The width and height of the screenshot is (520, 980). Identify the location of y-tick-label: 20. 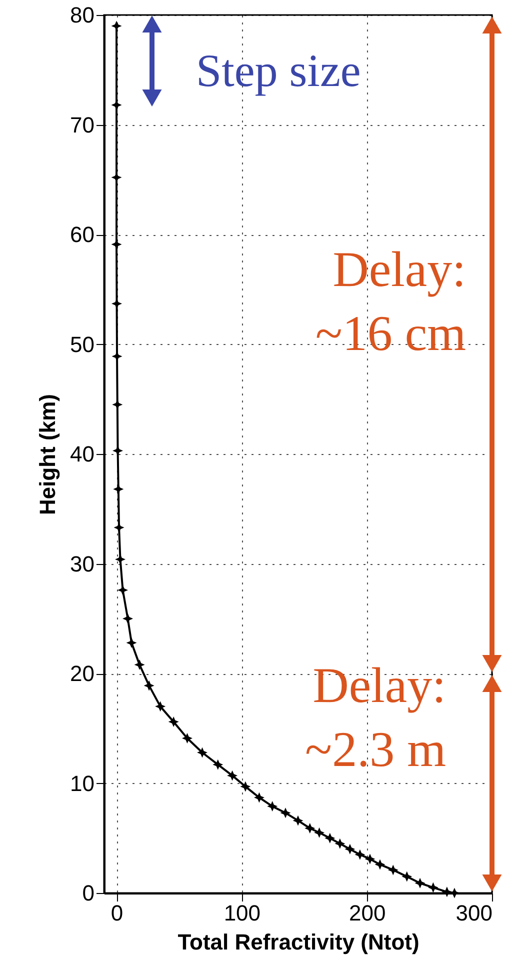
(82, 673).